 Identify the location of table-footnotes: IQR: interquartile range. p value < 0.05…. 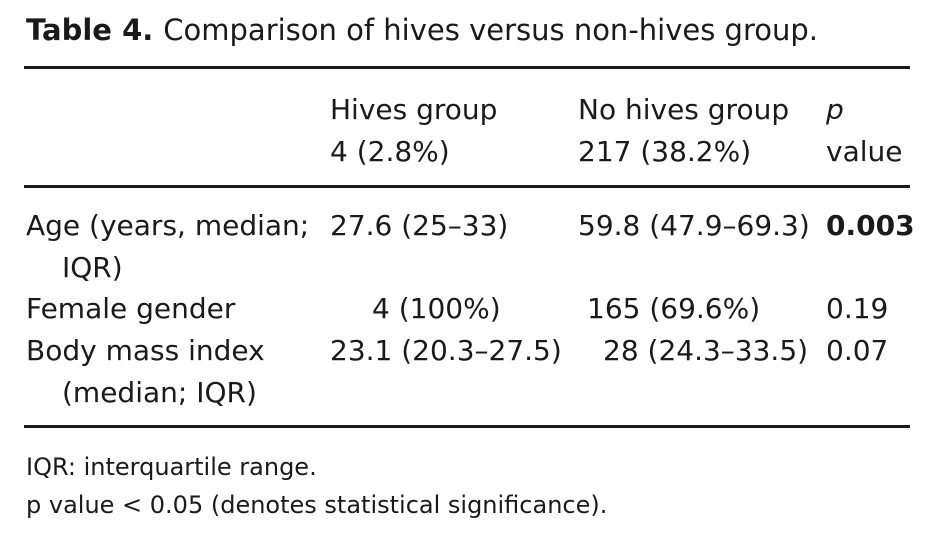
(316, 486).